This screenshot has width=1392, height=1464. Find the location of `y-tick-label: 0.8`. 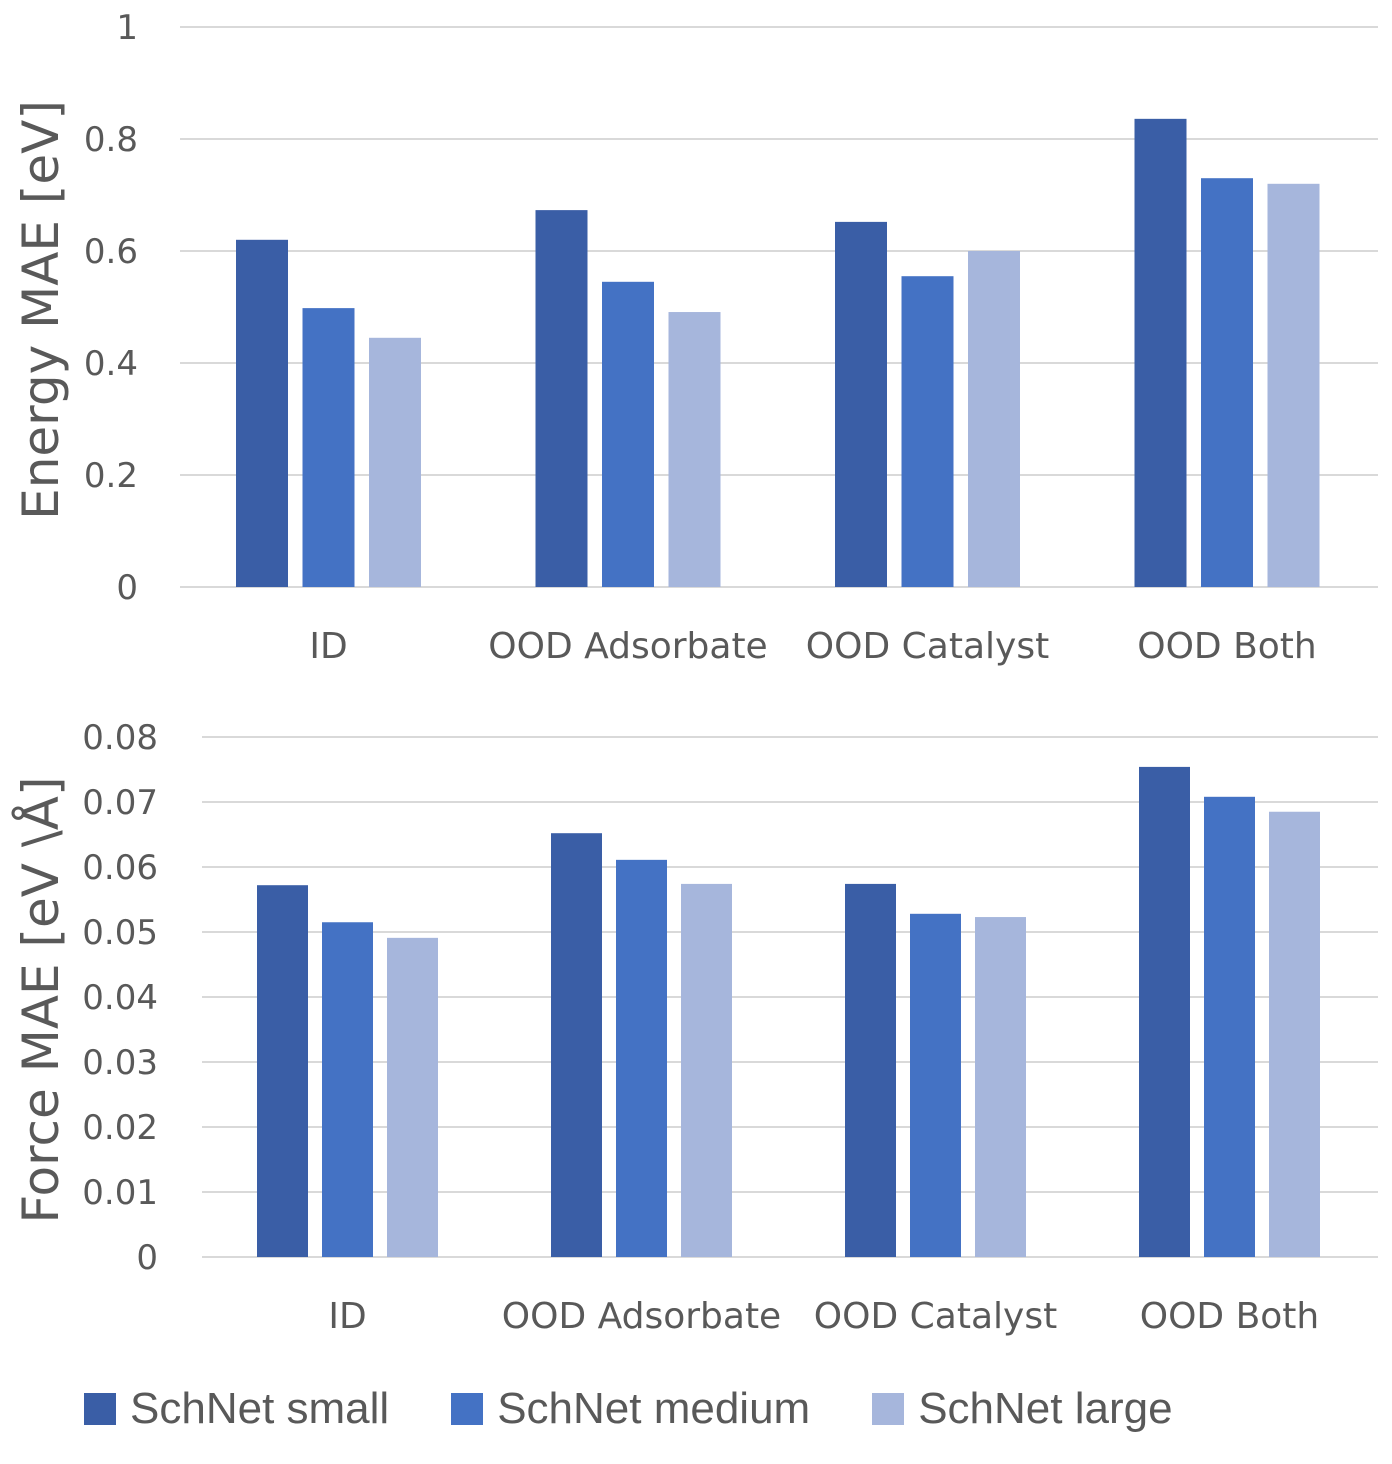

y-tick-label: 0.8 is located at coordinates (111, 140).